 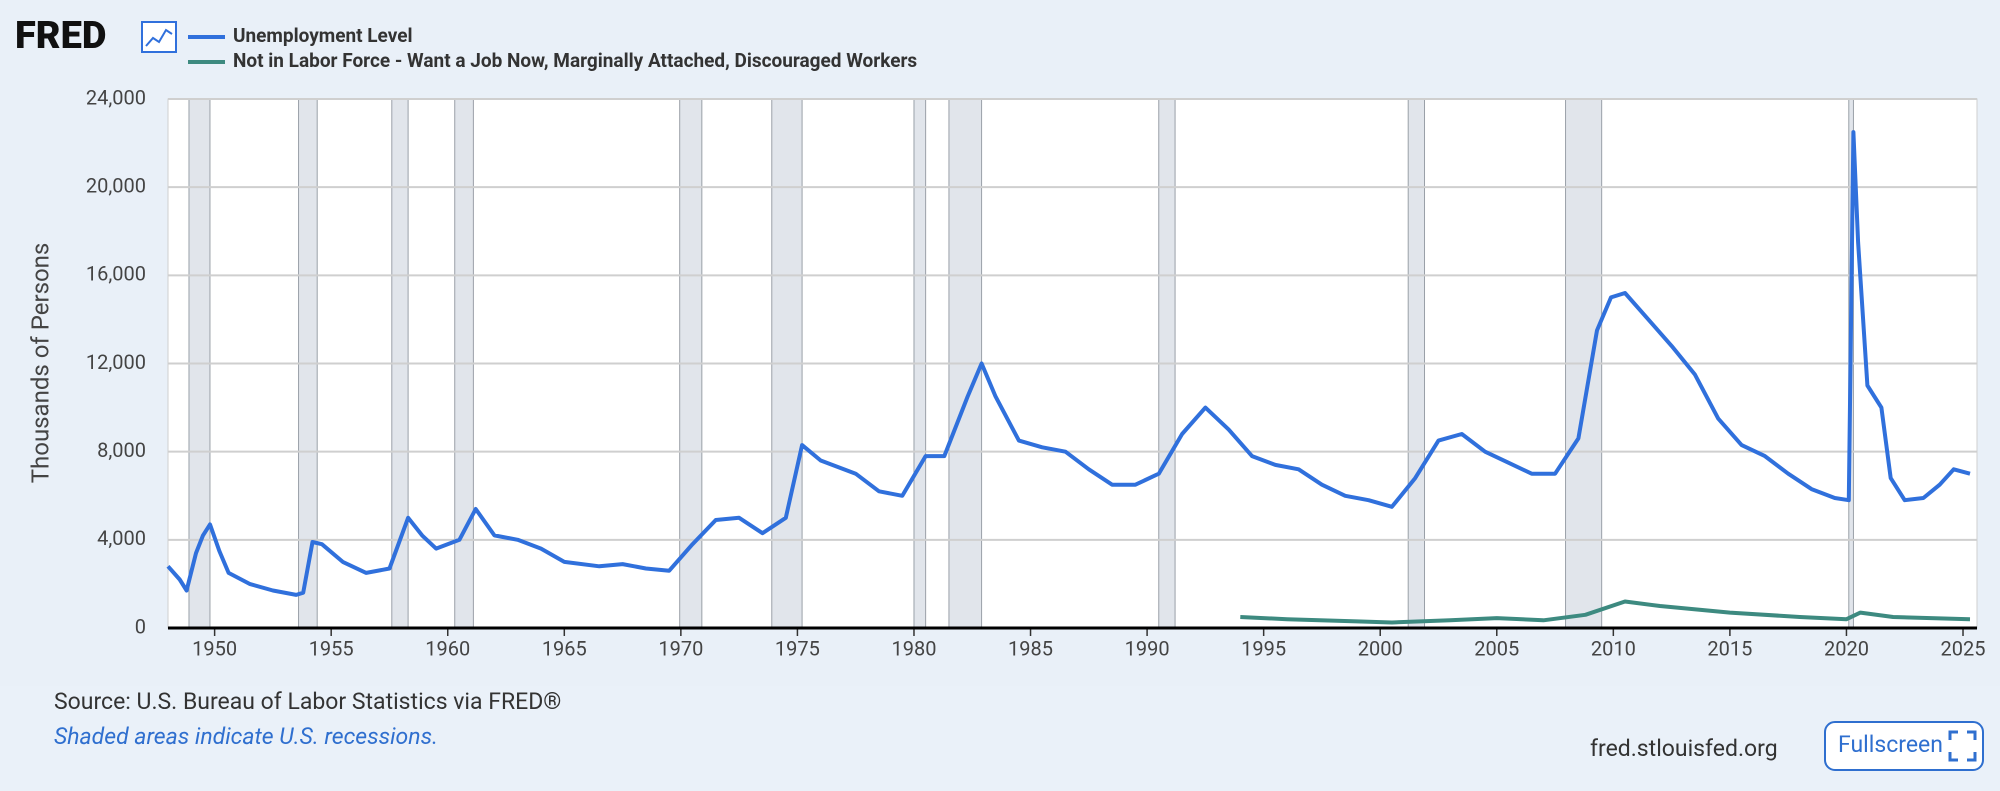 What do you see at coordinates (1963, 648) in the screenshot?
I see `x-tick-label: 2025` at bounding box center [1963, 648].